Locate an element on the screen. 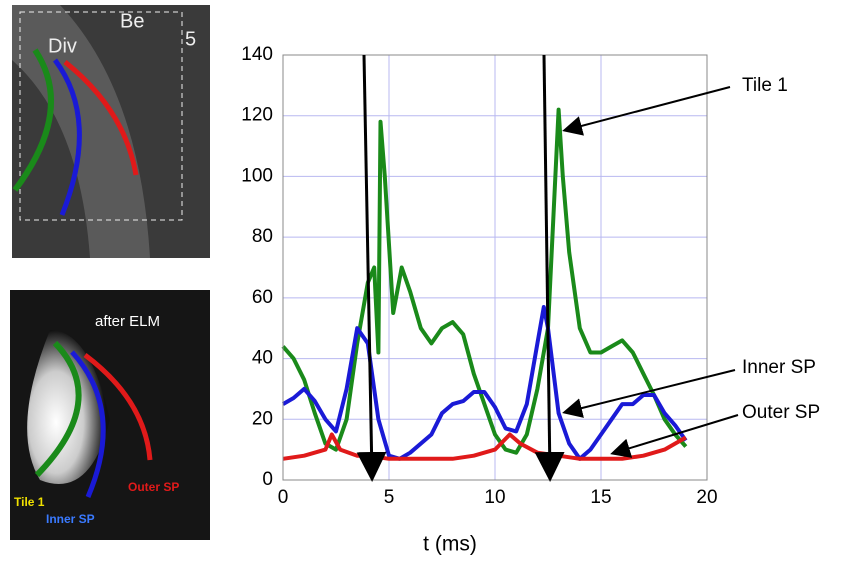  bottom-image: after ELM Tile 1 Inner SP Outer SP is located at coordinates (110, 415).